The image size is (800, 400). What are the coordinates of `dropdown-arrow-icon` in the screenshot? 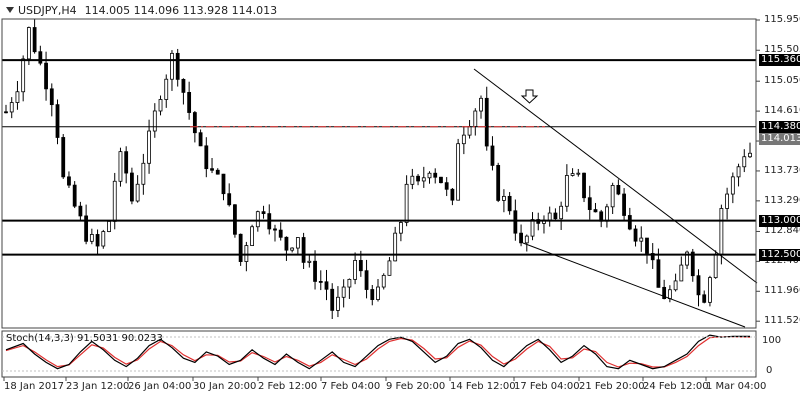 It's located at (10, 10).